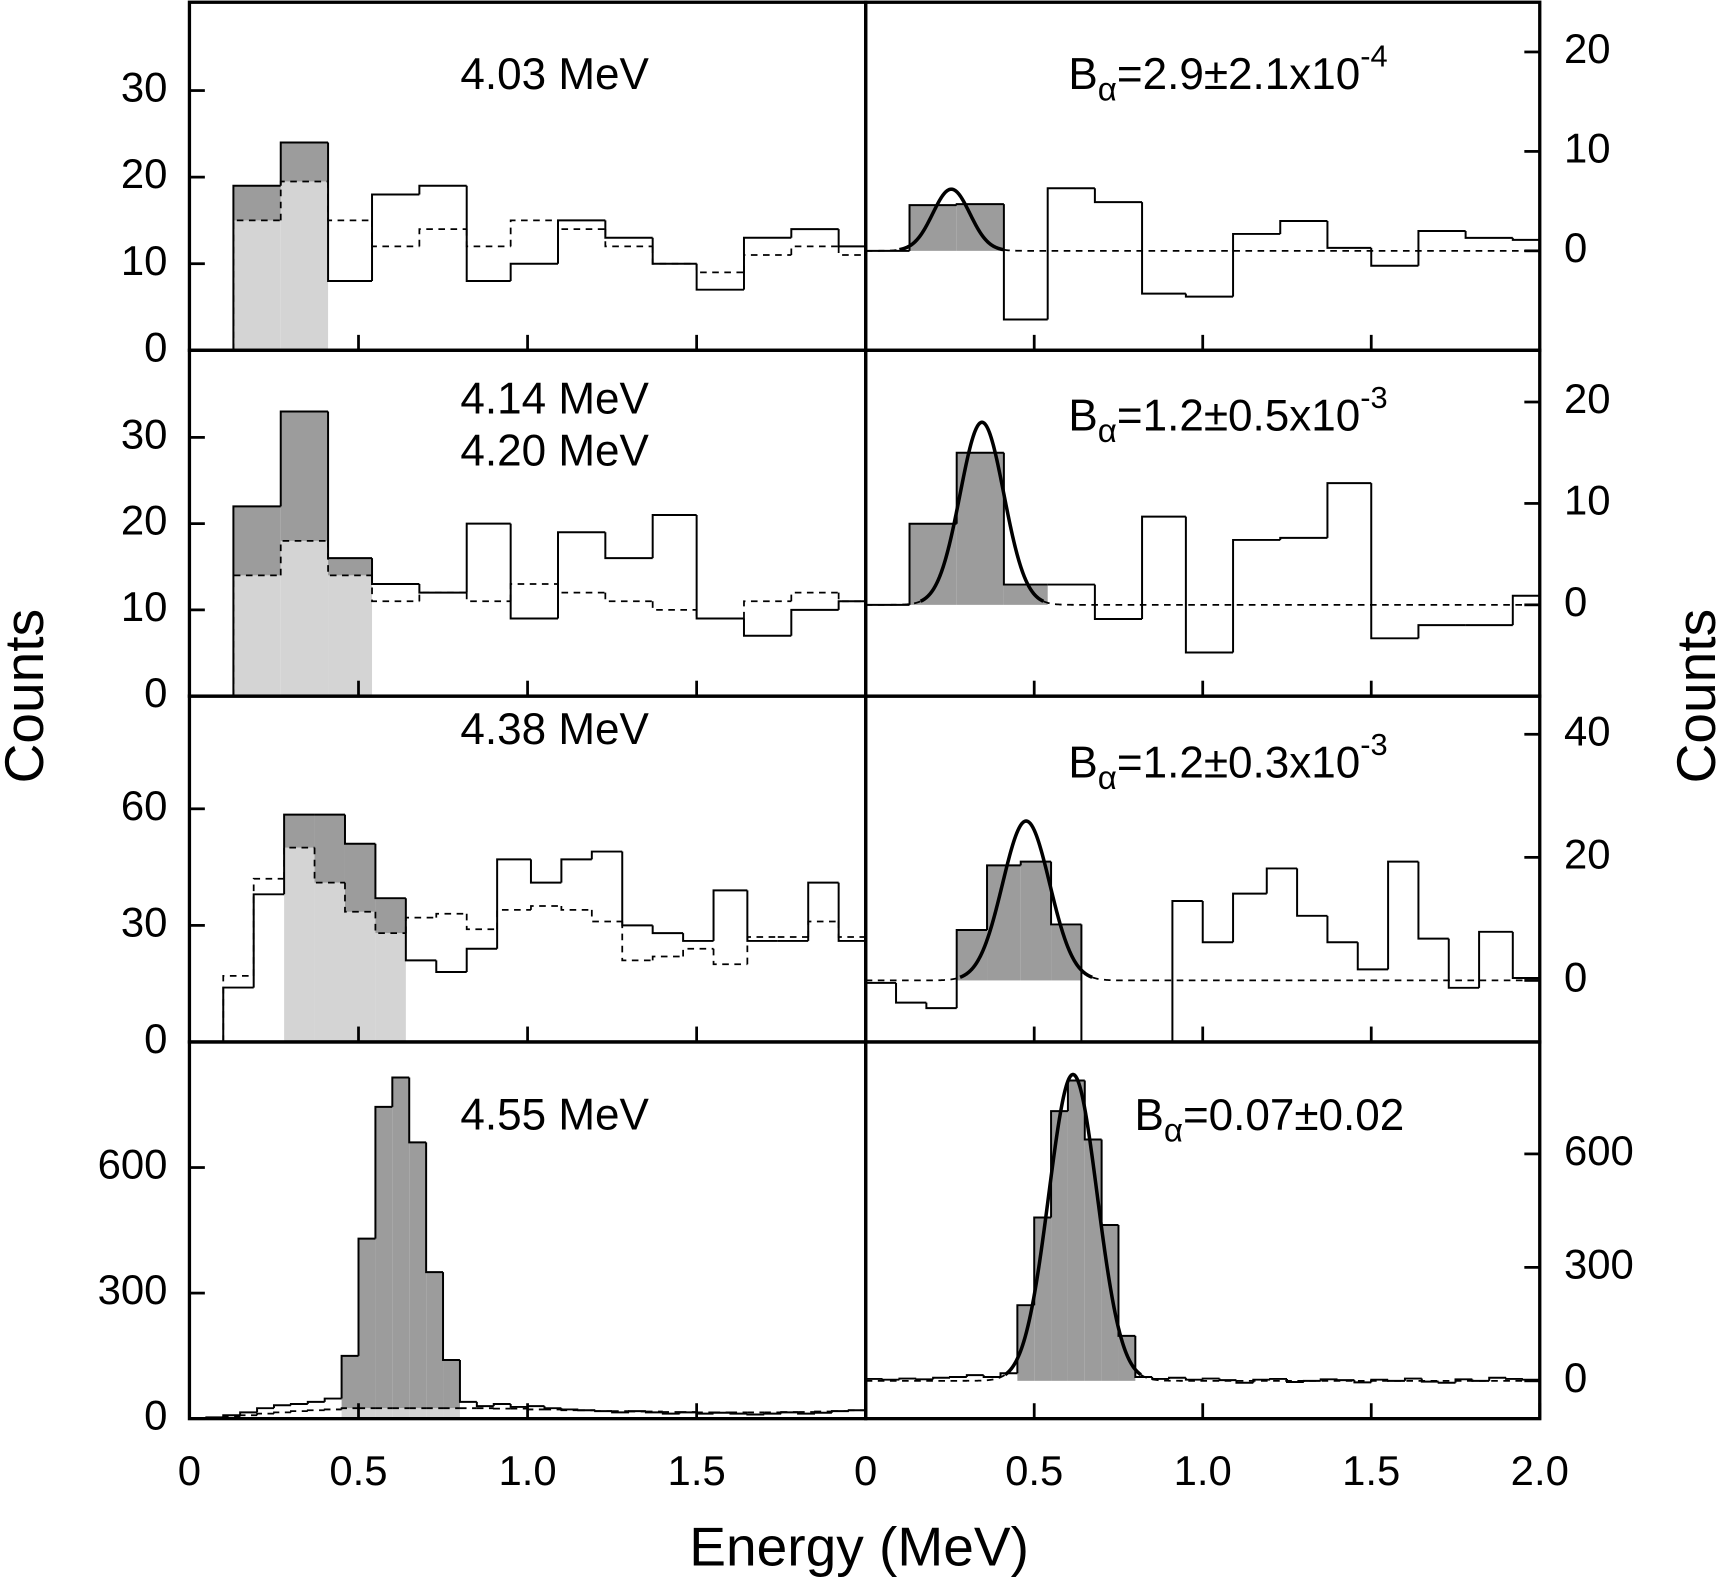 The image size is (1727, 1585). What do you see at coordinates (859, 1546) in the screenshot?
I see `x-axis-label: Energy (MeV)` at bounding box center [859, 1546].